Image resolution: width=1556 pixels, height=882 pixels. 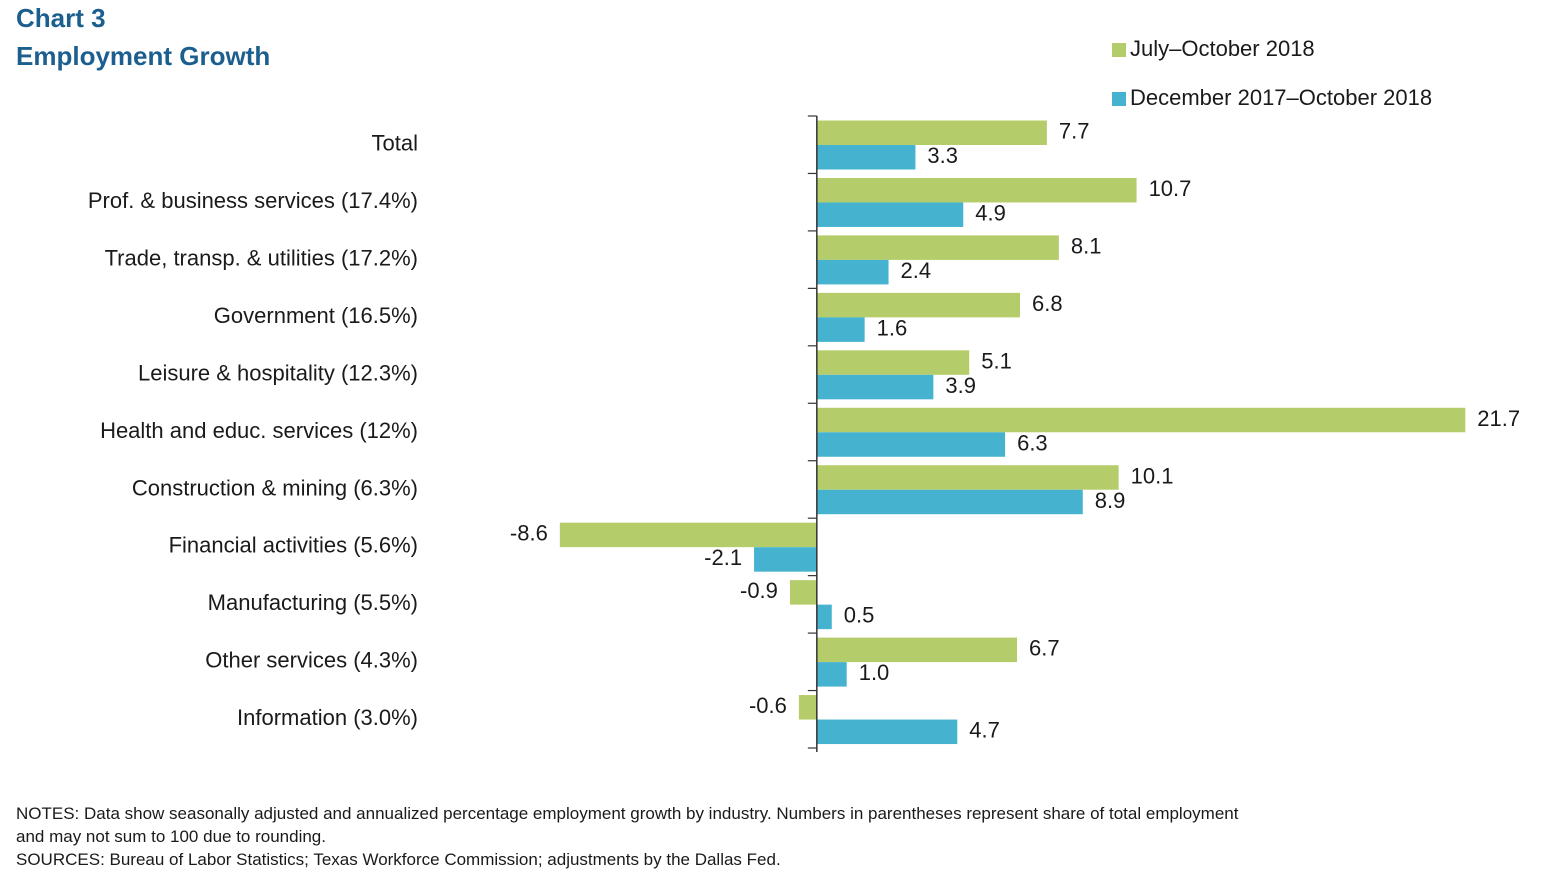 What do you see at coordinates (313, 602) in the screenshot?
I see `y-tick-label: Manufacturing (5.5%)` at bounding box center [313, 602].